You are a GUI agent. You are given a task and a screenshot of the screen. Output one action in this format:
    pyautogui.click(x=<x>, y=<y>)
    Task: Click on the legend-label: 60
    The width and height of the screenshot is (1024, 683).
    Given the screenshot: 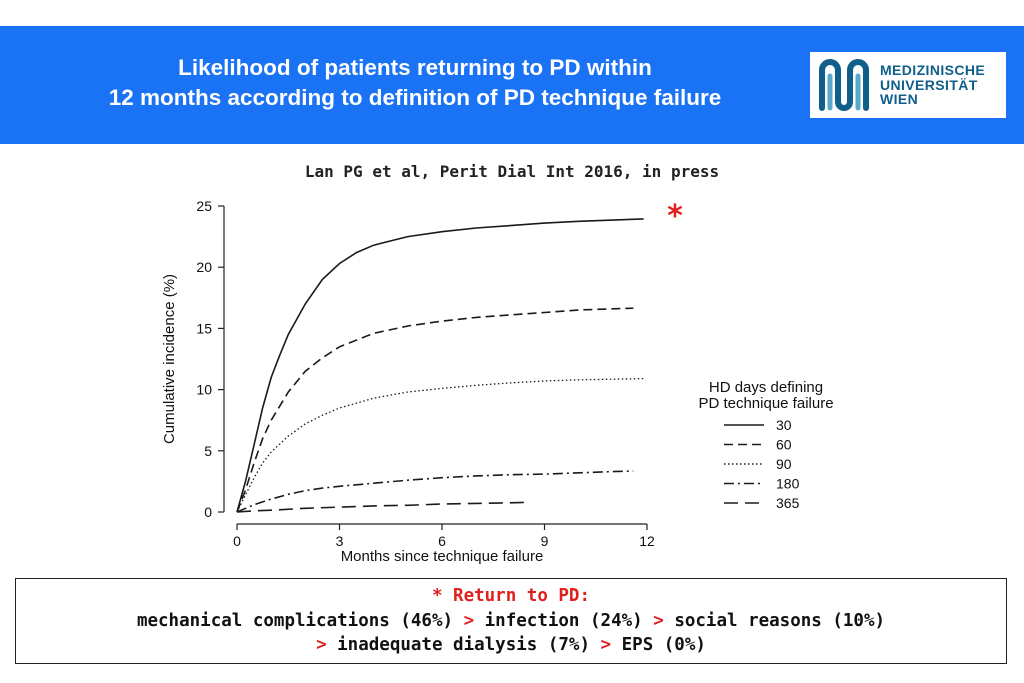 What is the action you would take?
    pyautogui.click(x=784, y=445)
    